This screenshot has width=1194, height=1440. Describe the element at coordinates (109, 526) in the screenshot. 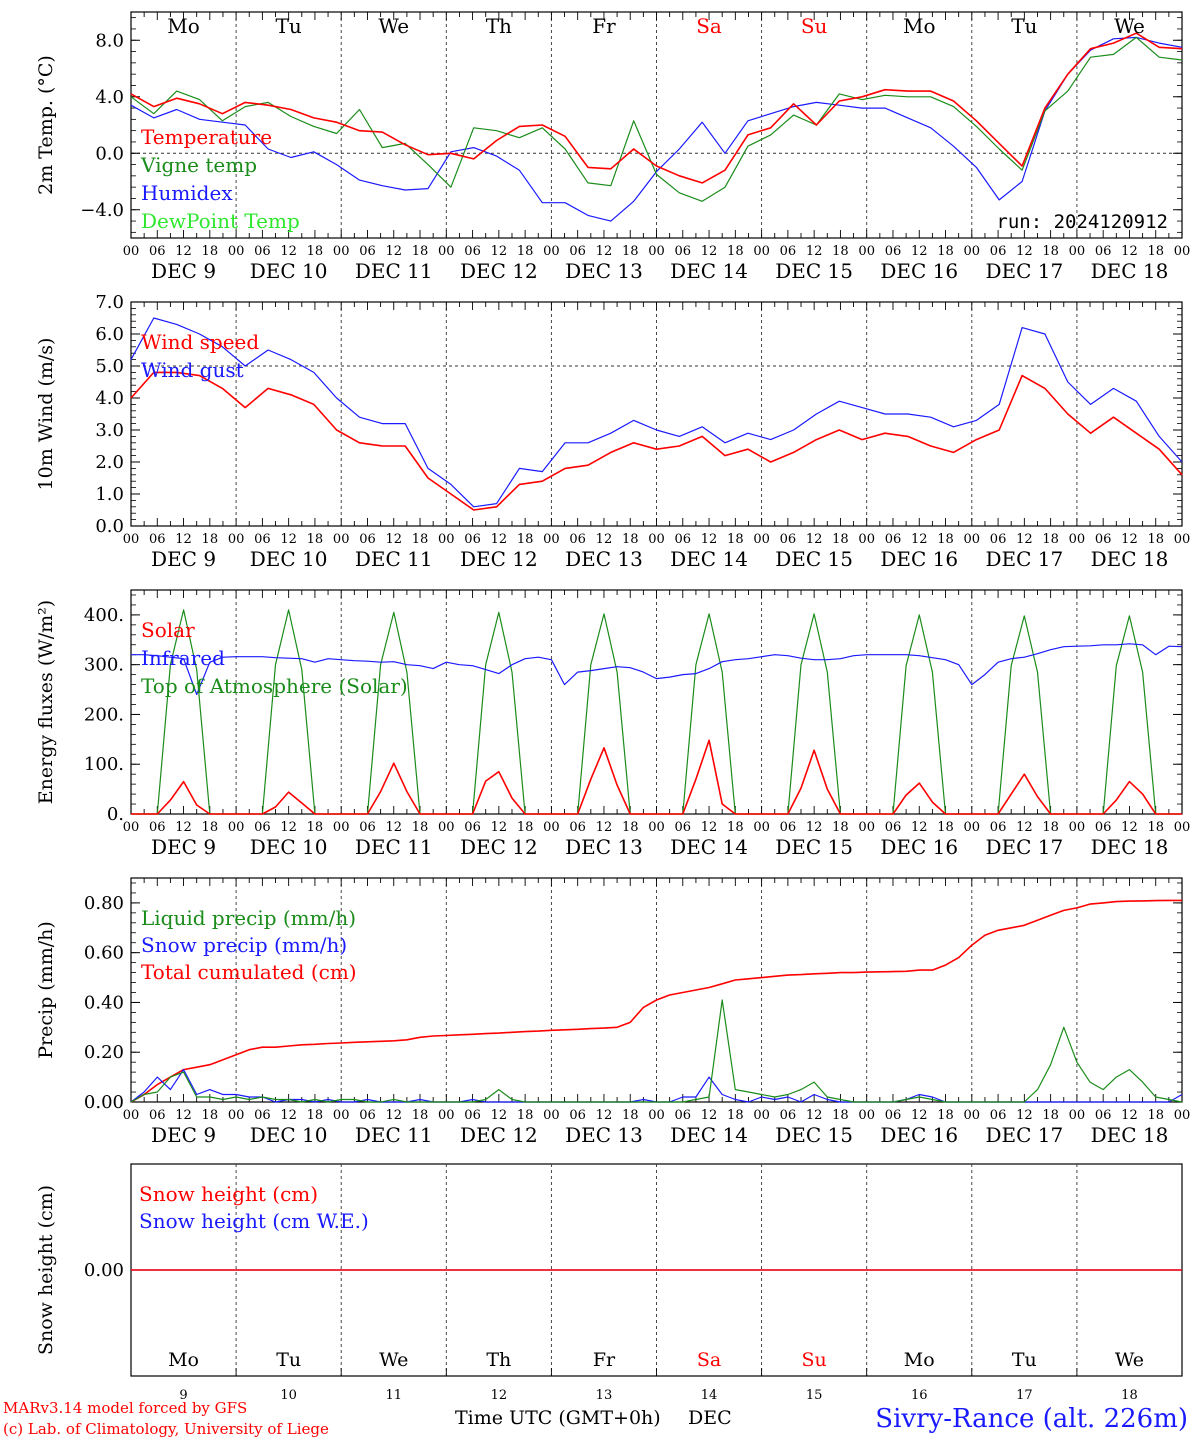

I see `y-tick-label: 0.0` at that location.